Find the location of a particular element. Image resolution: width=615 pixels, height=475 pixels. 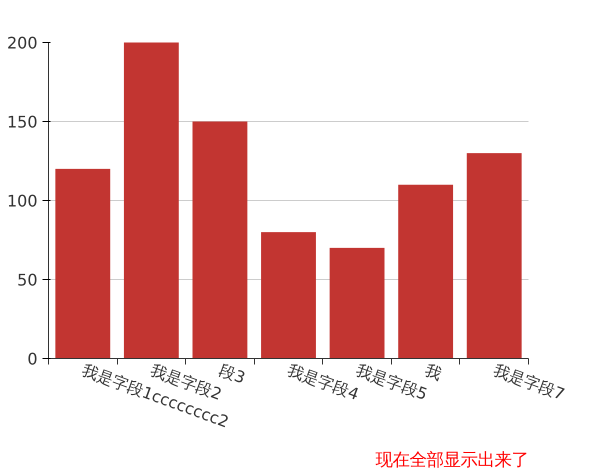

y-tick-label: 50 is located at coordinates (27, 280).